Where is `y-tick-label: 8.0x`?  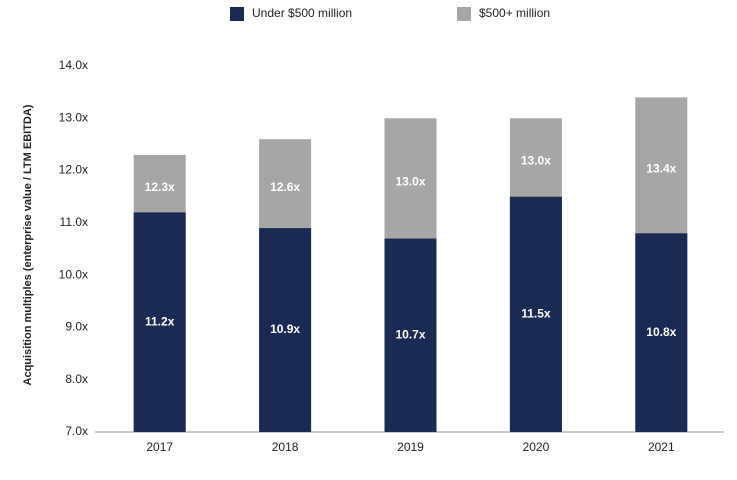 y-tick-label: 8.0x is located at coordinates (76, 379).